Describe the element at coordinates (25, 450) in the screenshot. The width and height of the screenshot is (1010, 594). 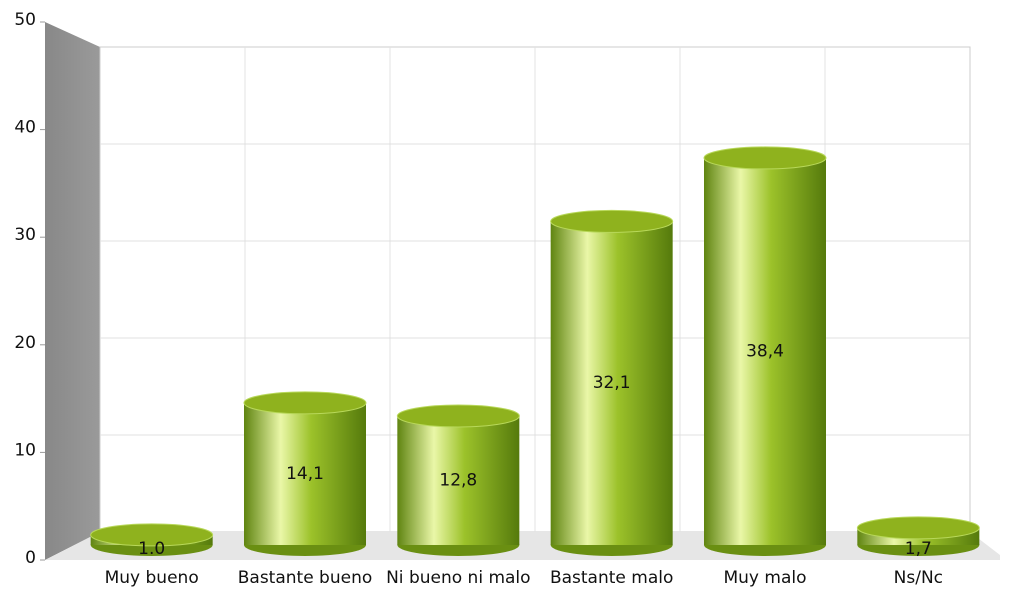
I see `y-tick-label: 10` at that location.